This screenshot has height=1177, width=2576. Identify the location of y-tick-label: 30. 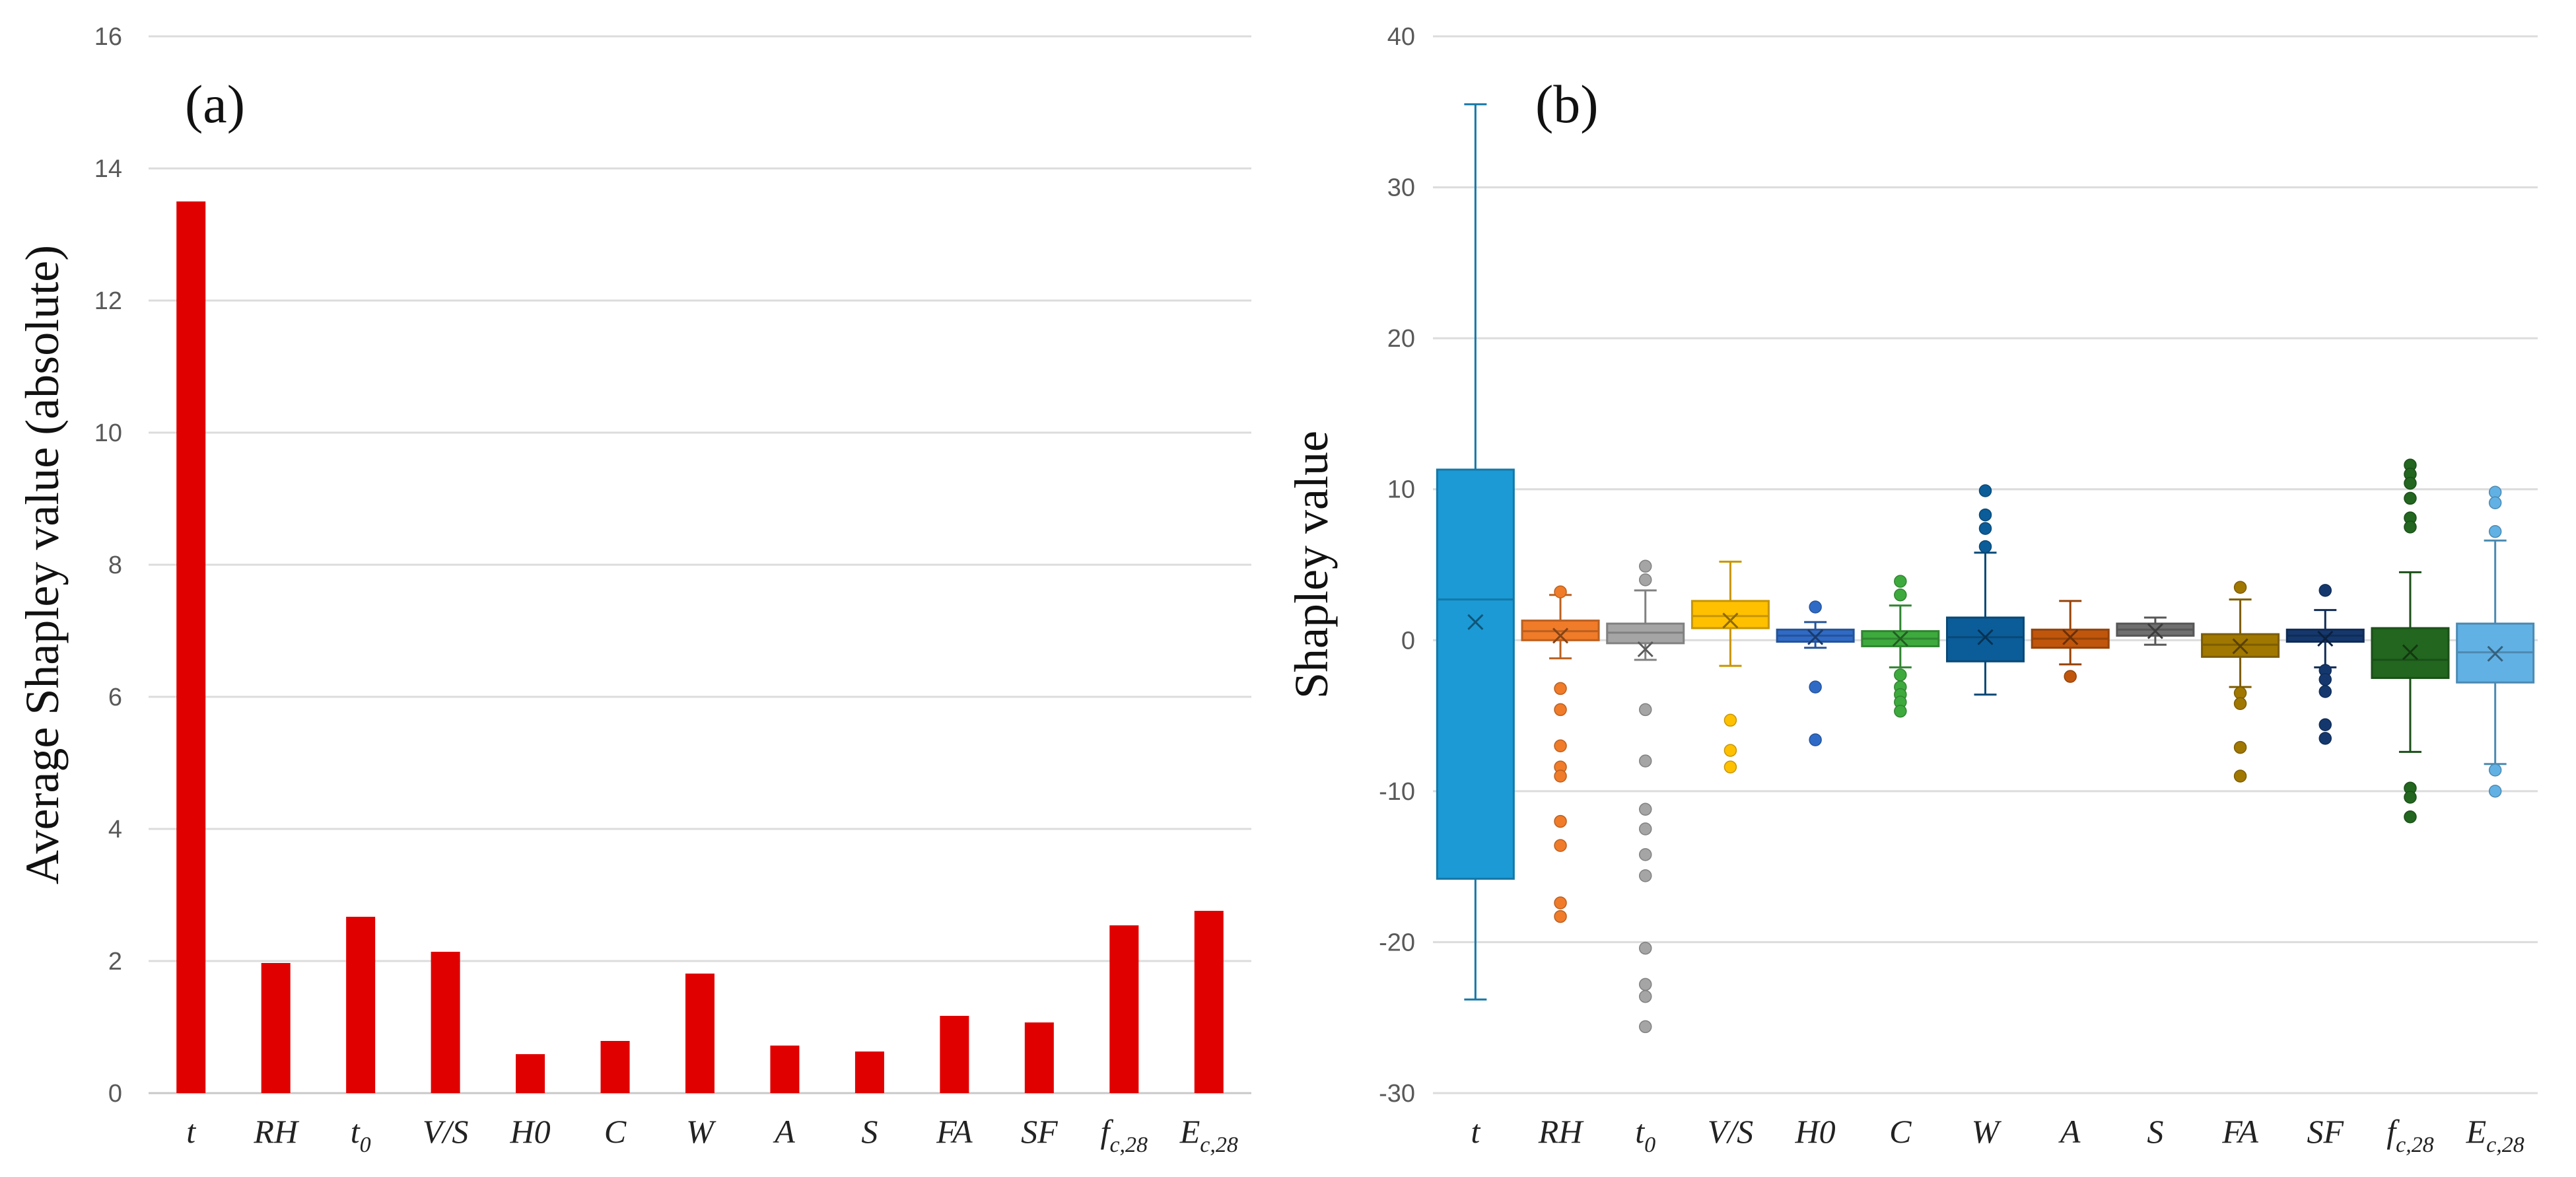
(1401, 188).